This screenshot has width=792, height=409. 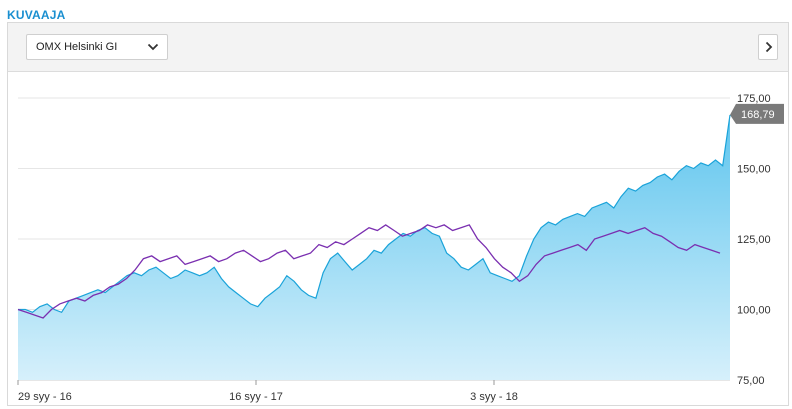 What do you see at coordinates (77, 47) in the screenshot?
I see `index-select-value: OMX Helsinki GI` at bounding box center [77, 47].